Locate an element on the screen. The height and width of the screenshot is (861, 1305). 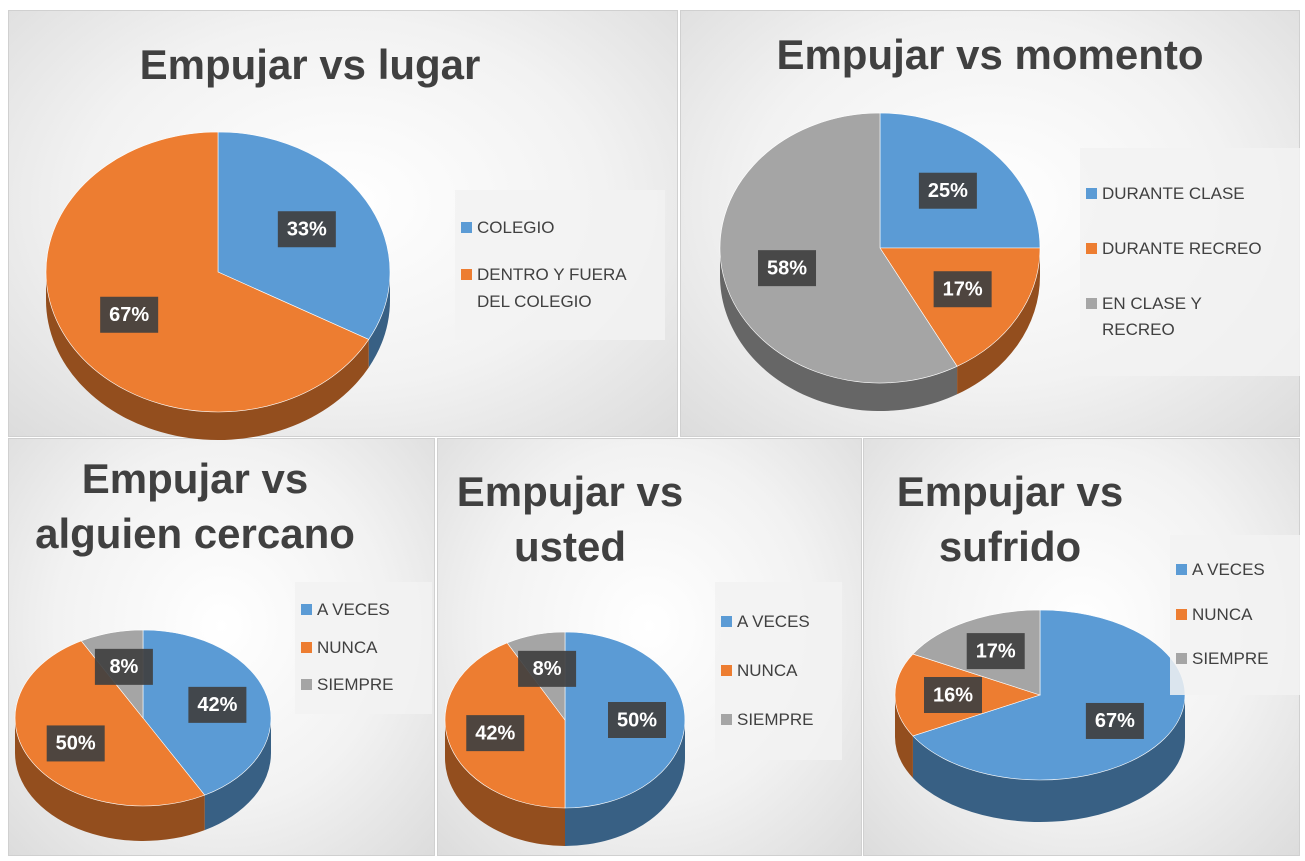
data-label: 25% is located at coordinates (948, 191).